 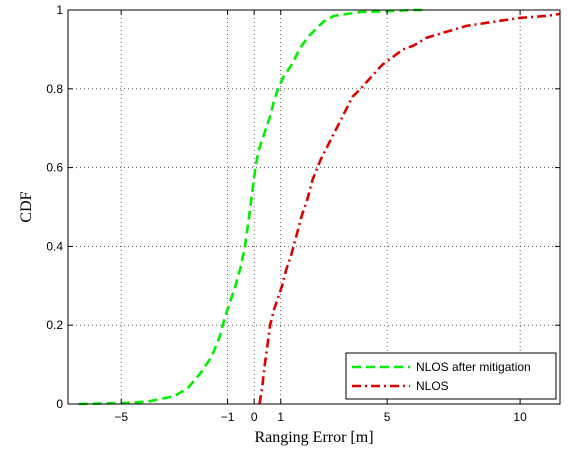 What do you see at coordinates (228, 417) in the screenshot?
I see `x-tick-label: −1` at bounding box center [228, 417].